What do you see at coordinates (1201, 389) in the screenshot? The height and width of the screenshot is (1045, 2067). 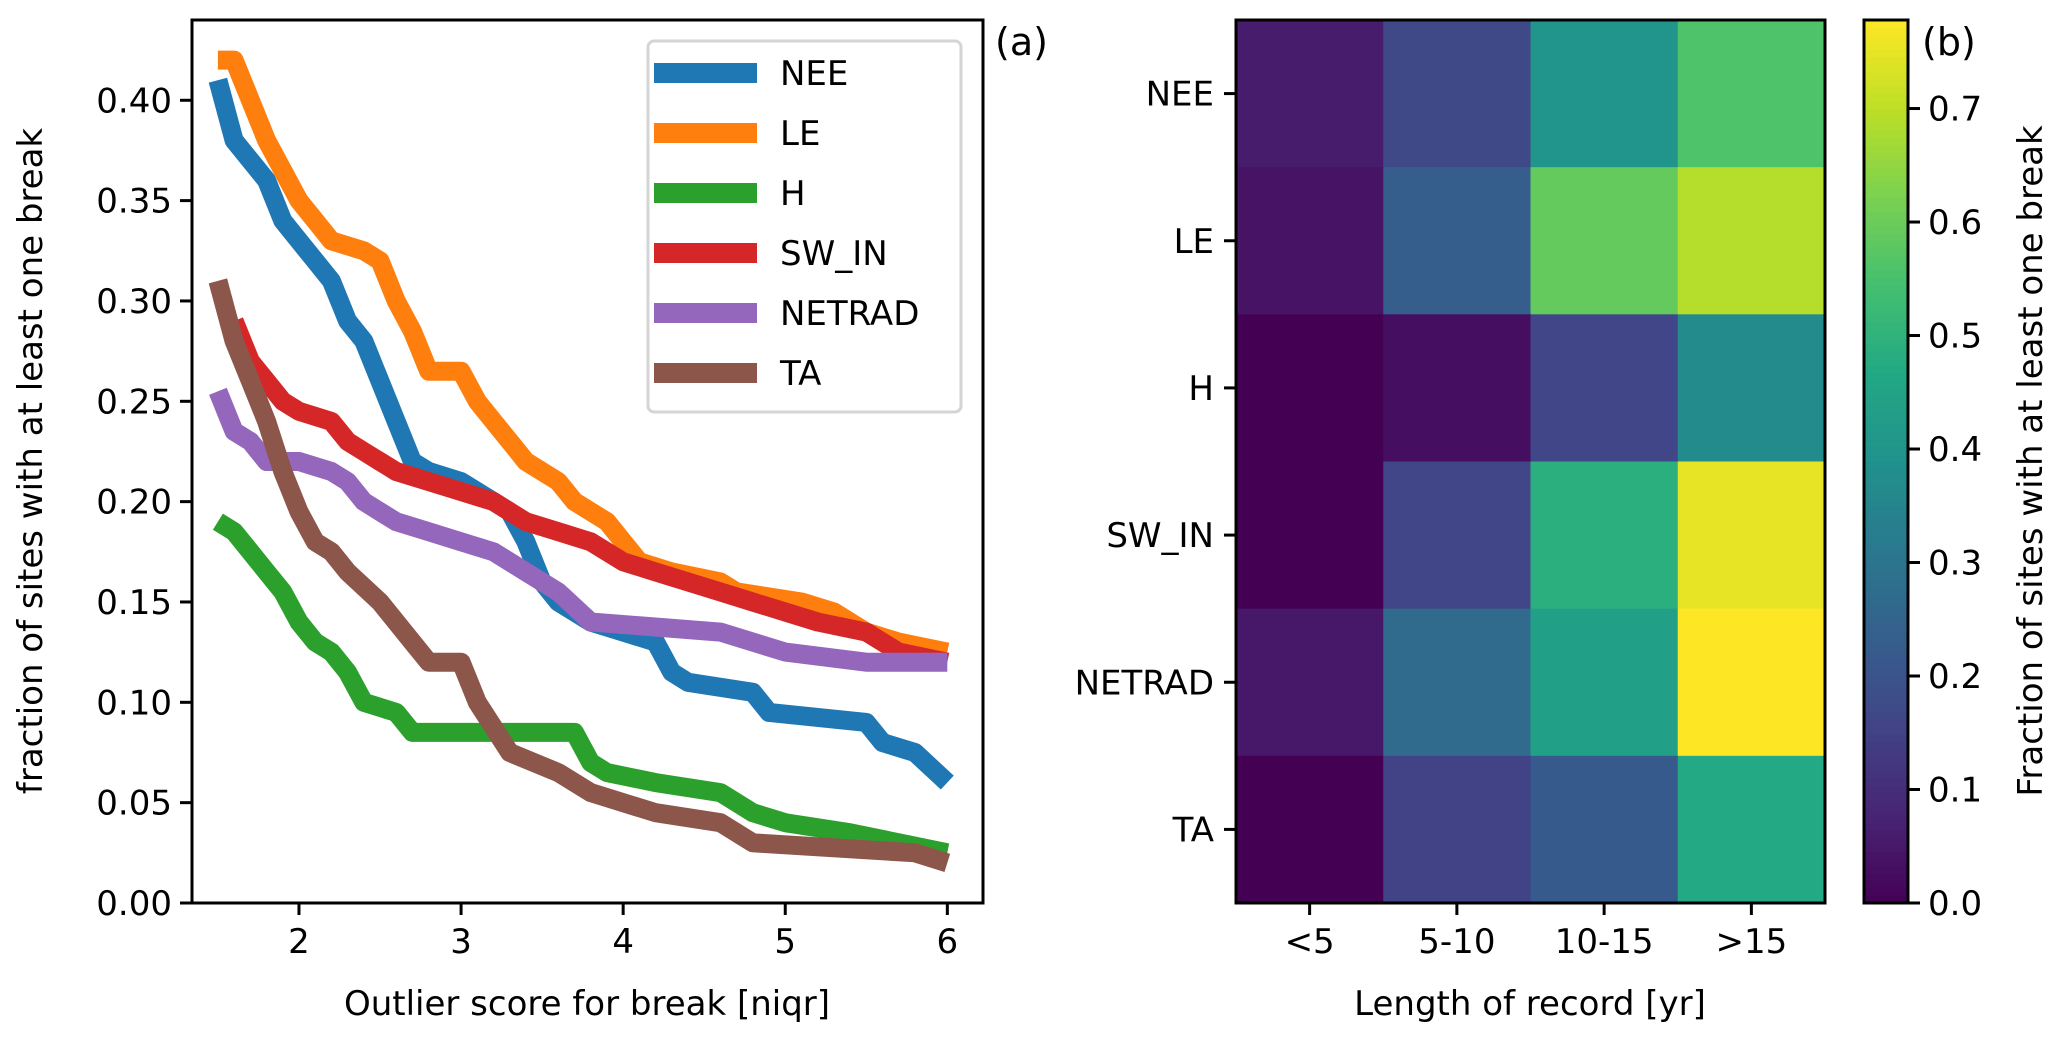 I see `heatmap-y-tick-label: H` at bounding box center [1201, 389].